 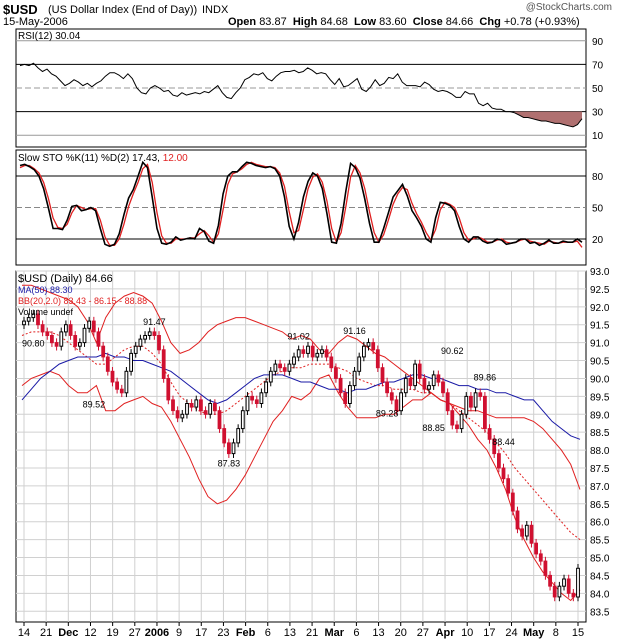 I want to click on sto-tick-label: 20, so click(x=598, y=240).